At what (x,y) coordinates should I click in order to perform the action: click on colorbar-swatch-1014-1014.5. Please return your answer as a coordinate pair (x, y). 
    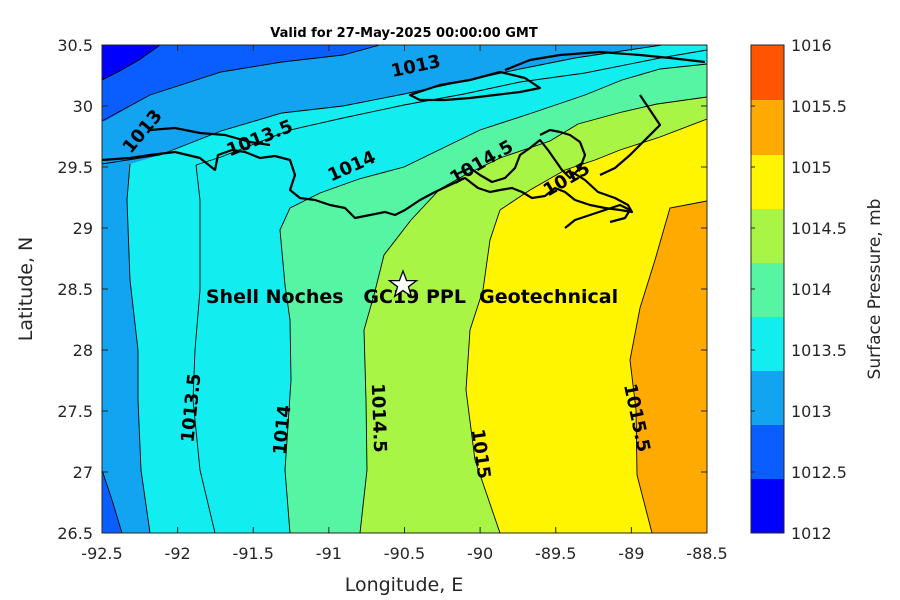
    Looking at the image, I should click on (767, 236).